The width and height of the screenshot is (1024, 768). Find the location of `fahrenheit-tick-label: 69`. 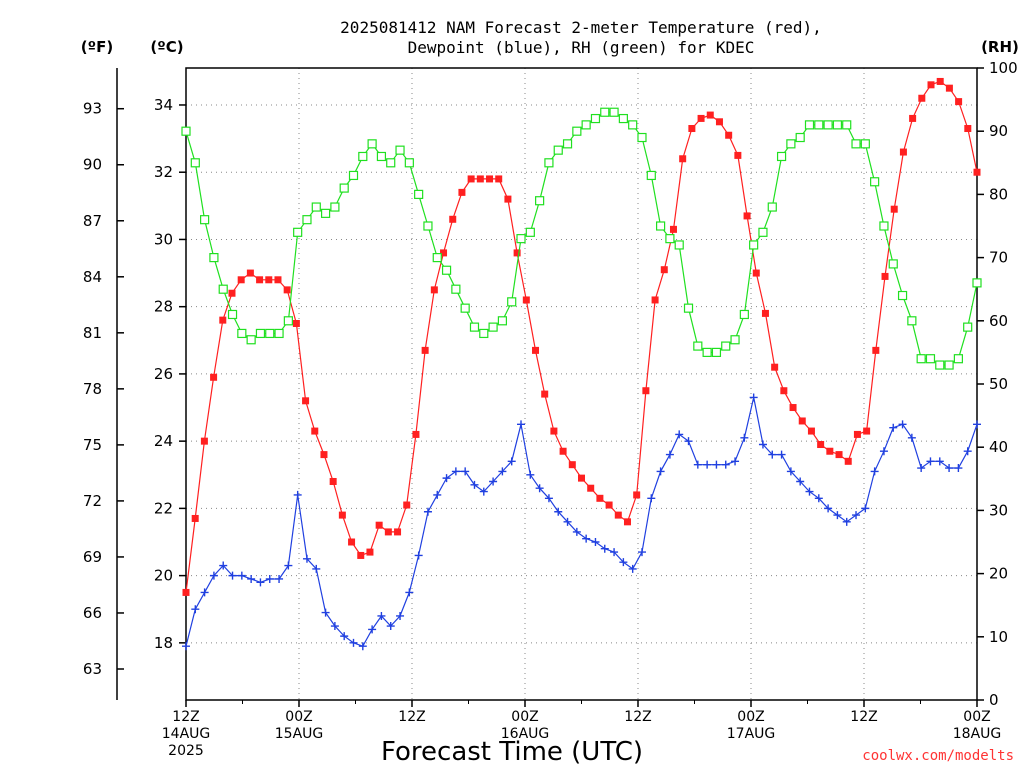

fahrenheit-tick-label: 69 is located at coordinates (92, 557).